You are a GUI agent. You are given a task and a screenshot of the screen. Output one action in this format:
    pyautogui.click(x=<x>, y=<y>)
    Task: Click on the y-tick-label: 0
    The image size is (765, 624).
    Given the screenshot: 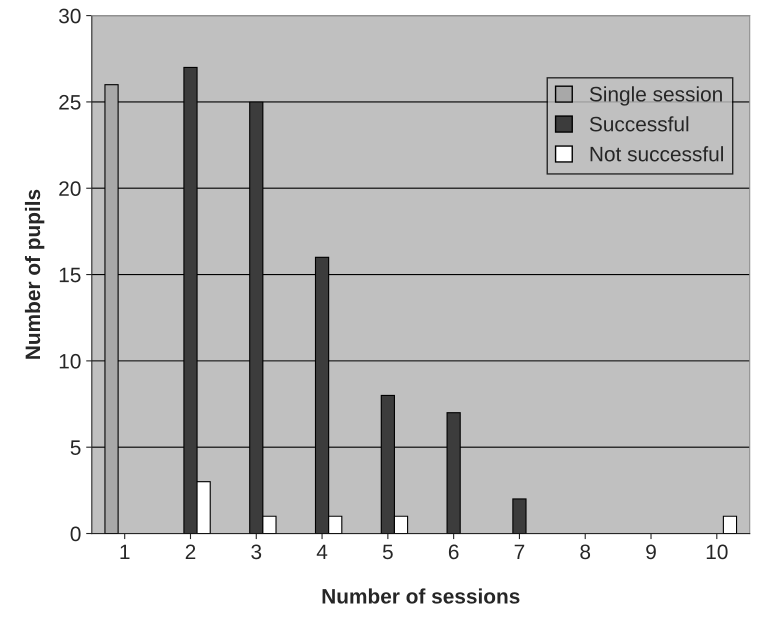 What is the action you would take?
    pyautogui.click(x=75, y=534)
    